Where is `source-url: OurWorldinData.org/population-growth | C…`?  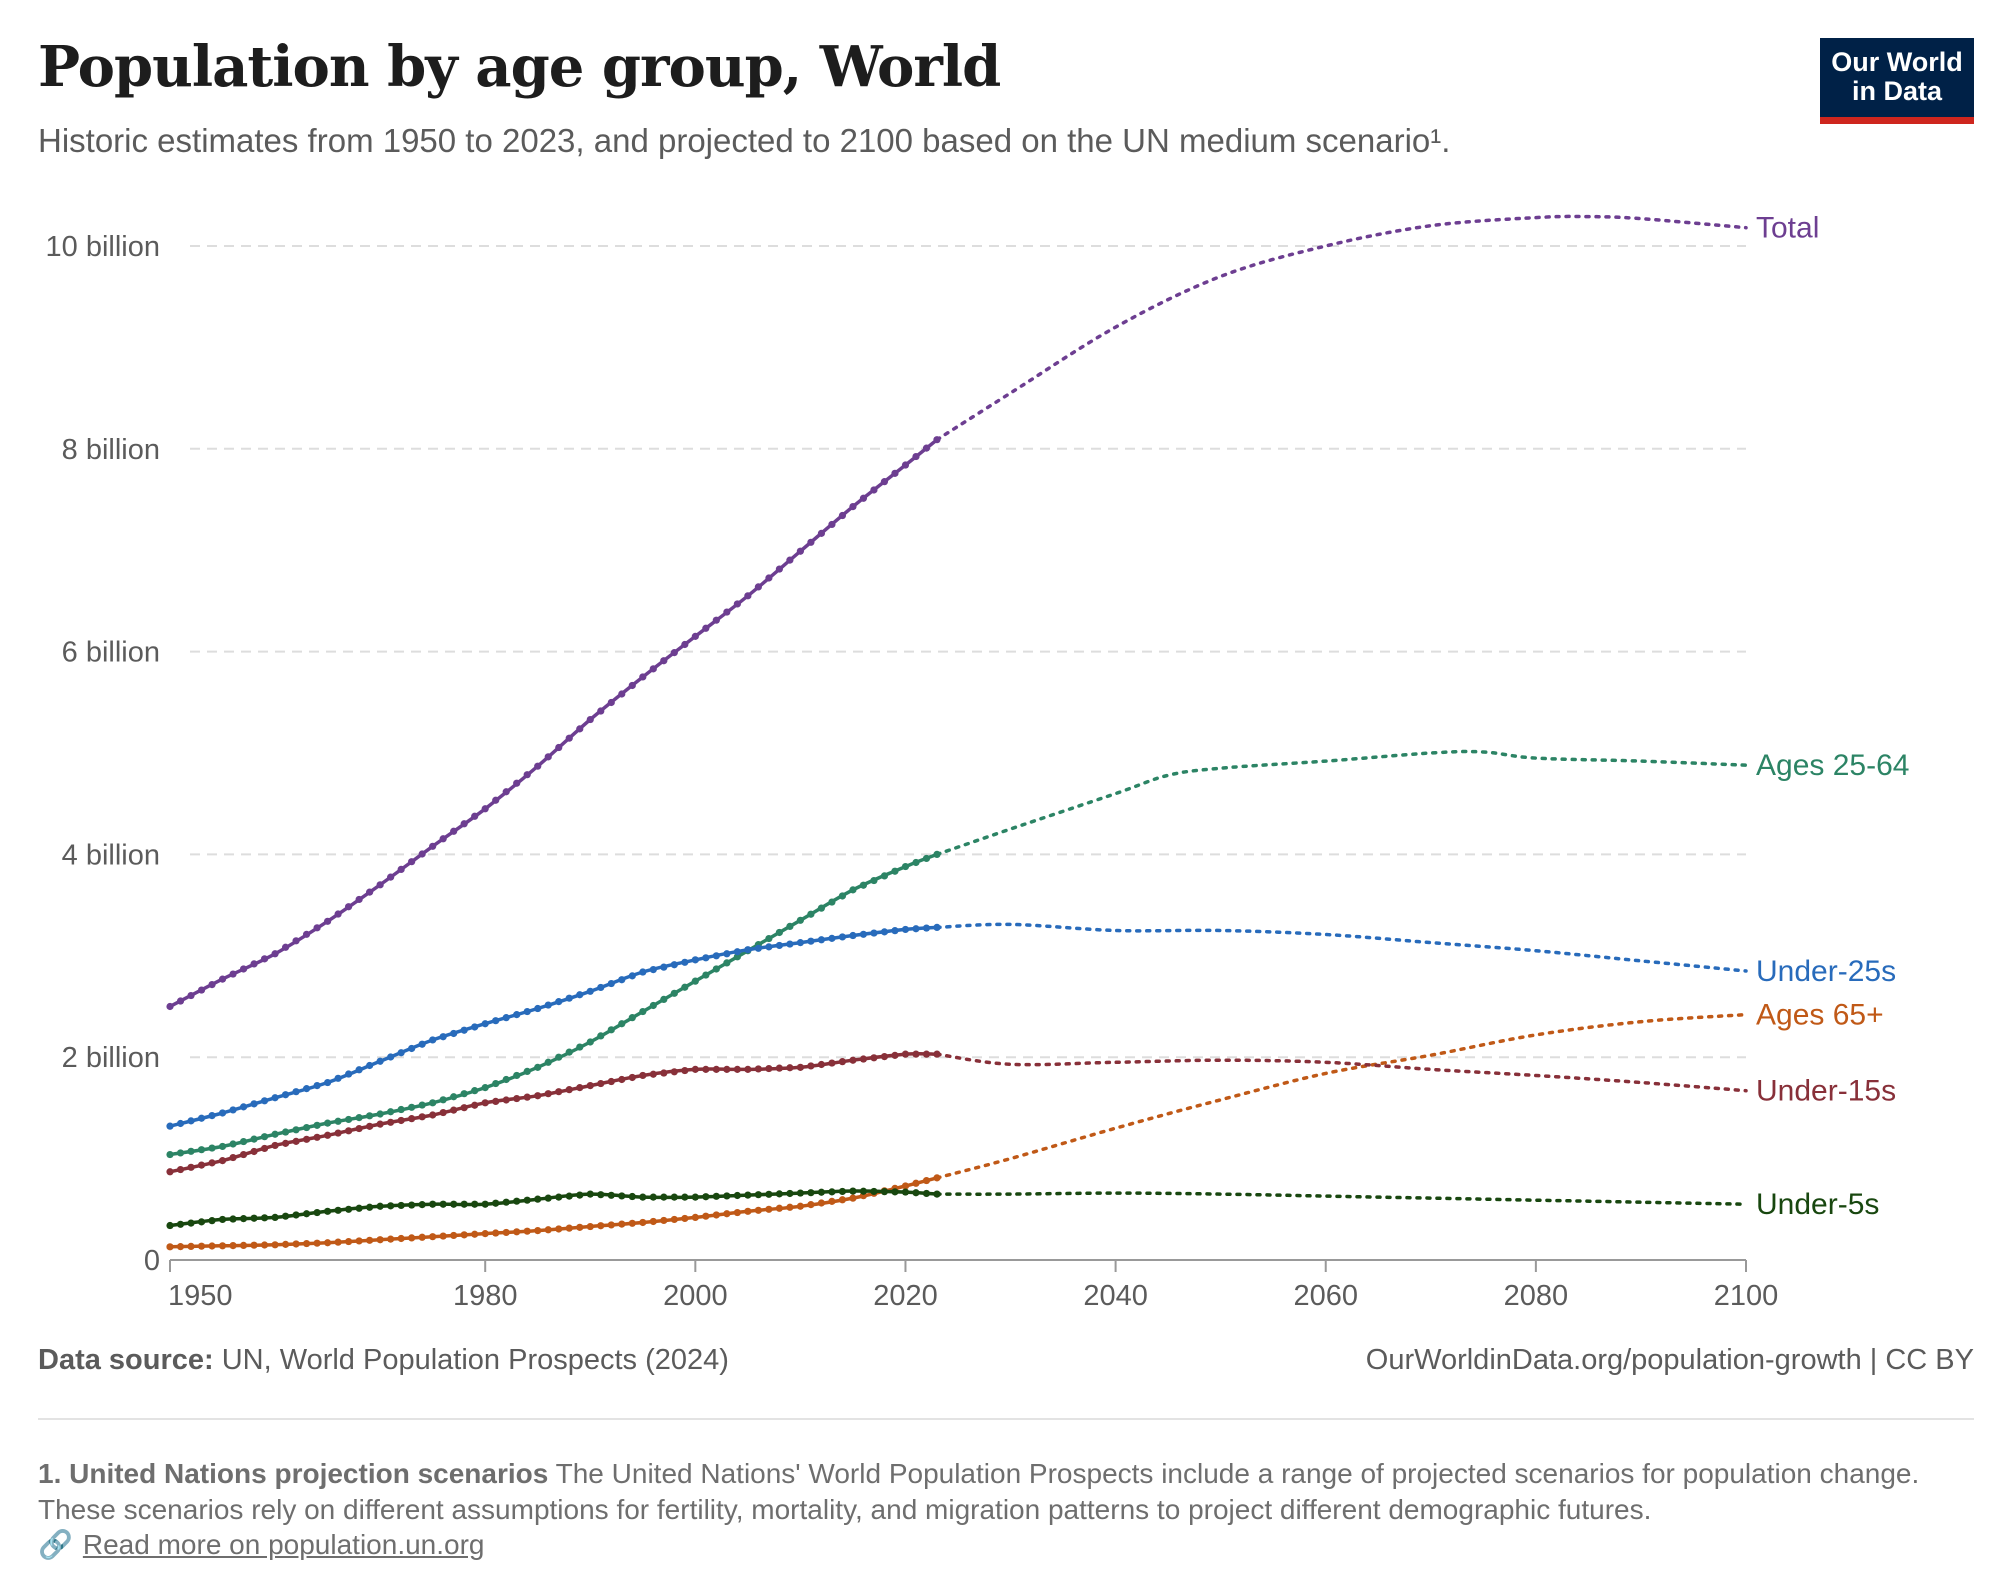 source-url: OurWorldinData.org/population-growth | C… is located at coordinates (1669, 1360).